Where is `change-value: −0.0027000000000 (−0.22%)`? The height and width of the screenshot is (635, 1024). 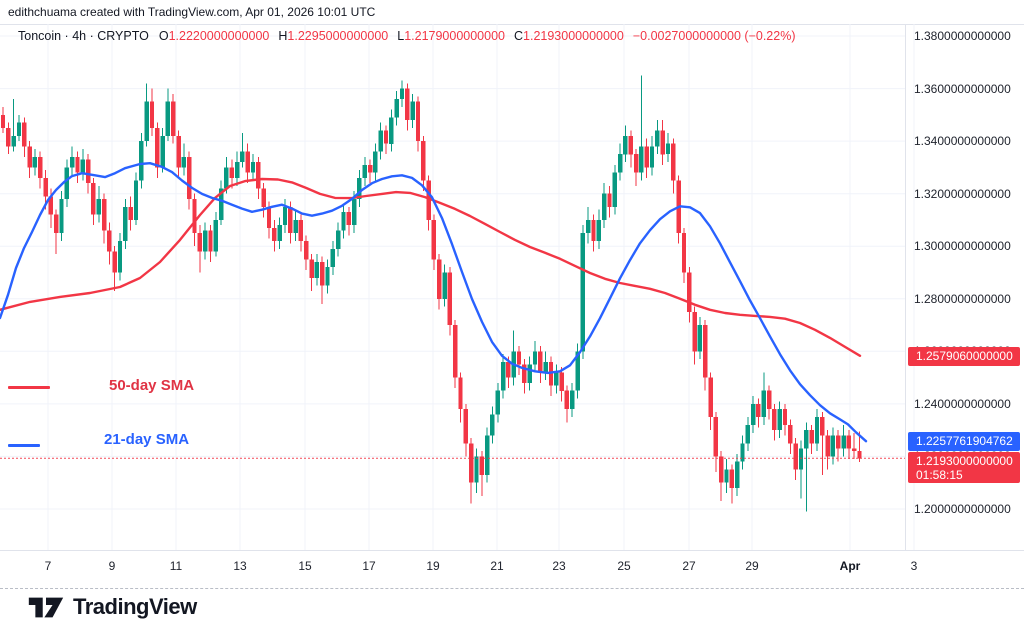
change-value: −0.0027000000000 (−0.22%) is located at coordinates (714, 36).